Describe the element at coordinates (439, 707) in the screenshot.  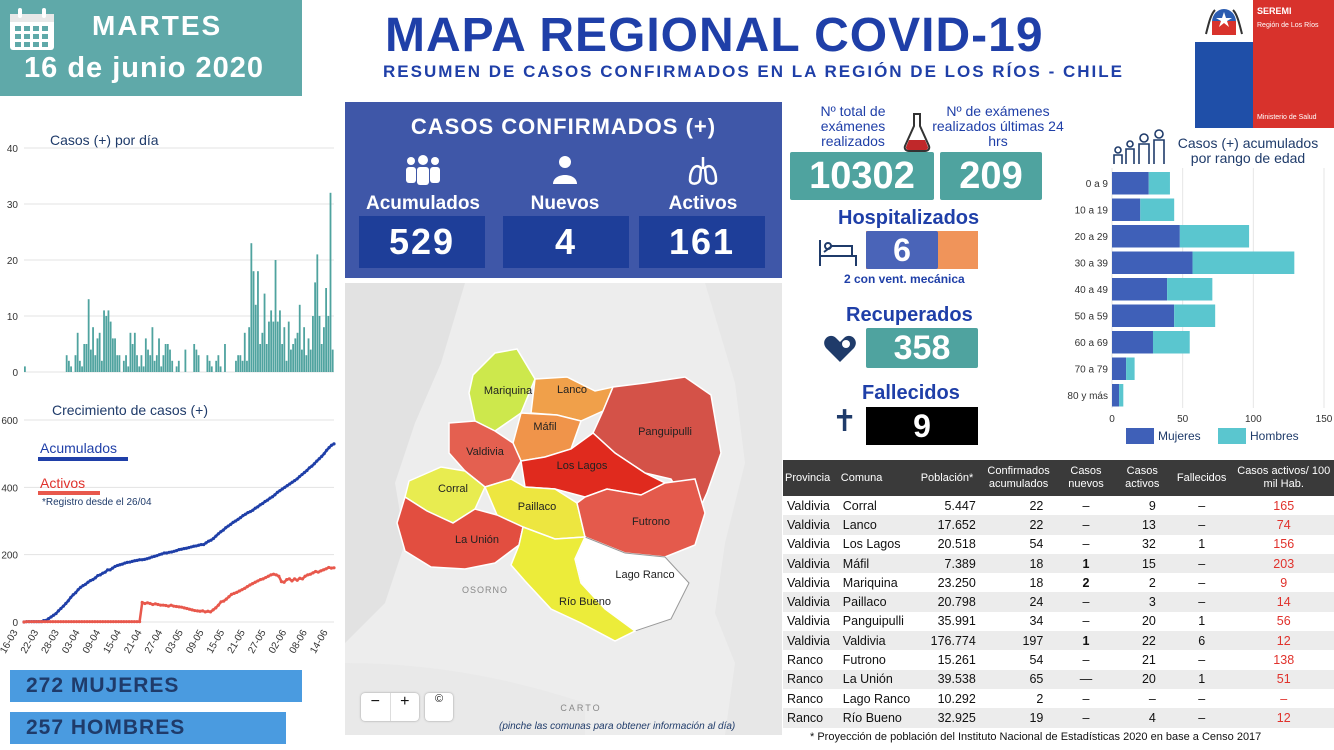
I see `attribution-button: ©` at that location.